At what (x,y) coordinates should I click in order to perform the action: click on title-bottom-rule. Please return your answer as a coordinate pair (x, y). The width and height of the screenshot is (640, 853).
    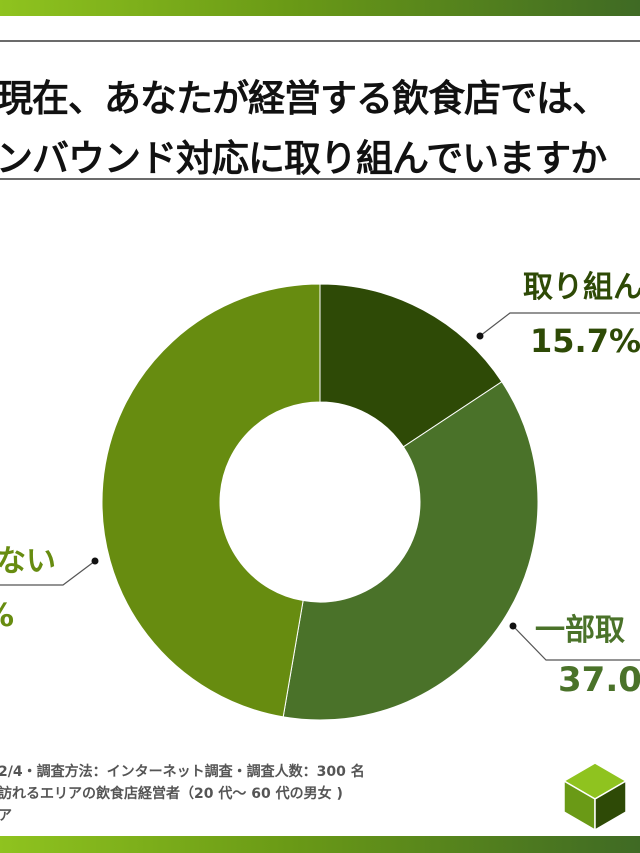
    Looking at the image, I should click on (320, 179).